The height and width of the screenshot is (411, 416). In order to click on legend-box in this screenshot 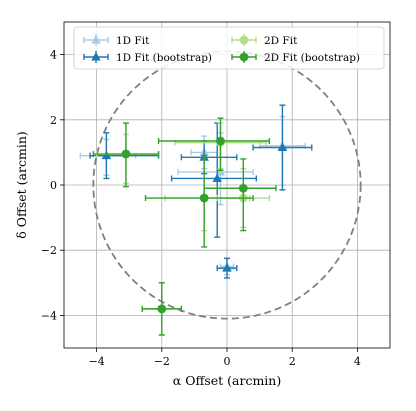, I will do `click(229, 48)`.